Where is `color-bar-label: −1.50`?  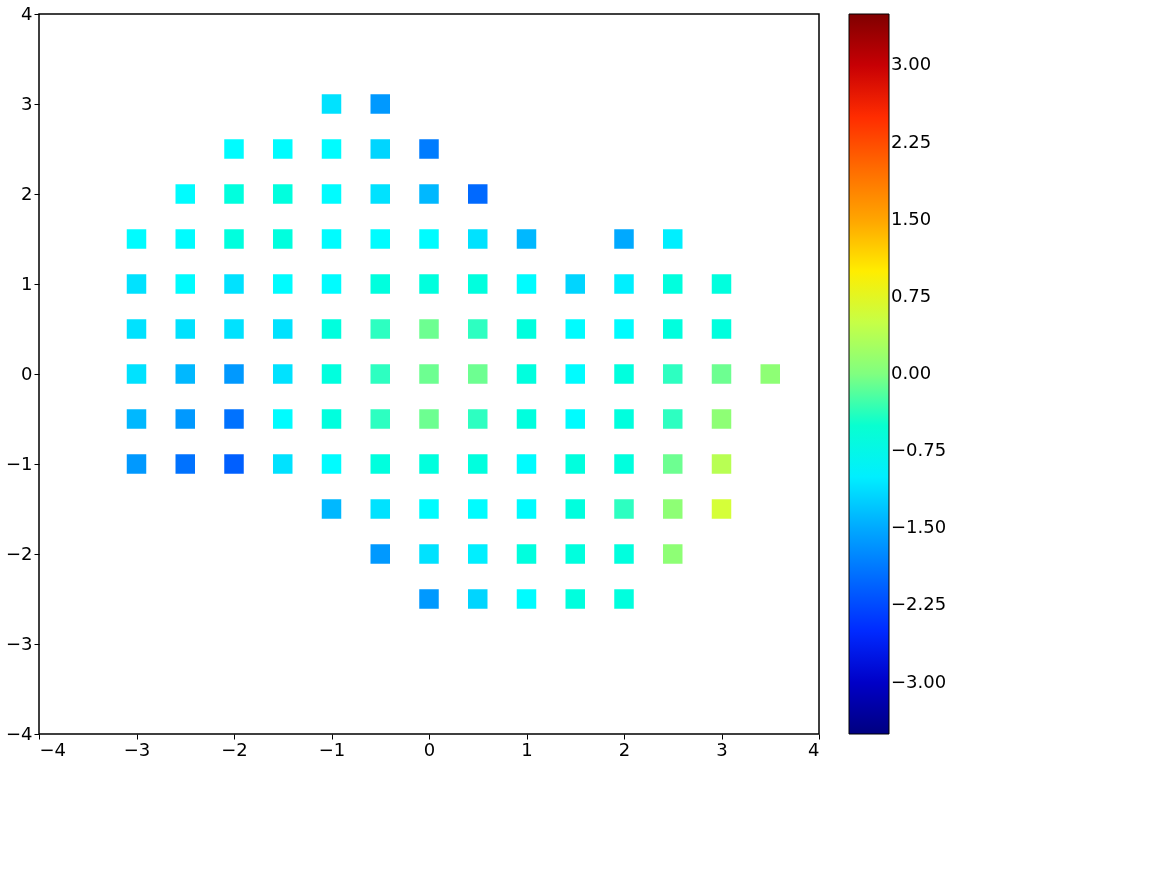 color-bar-label: −1.50 is located at coordinates (919, 527).